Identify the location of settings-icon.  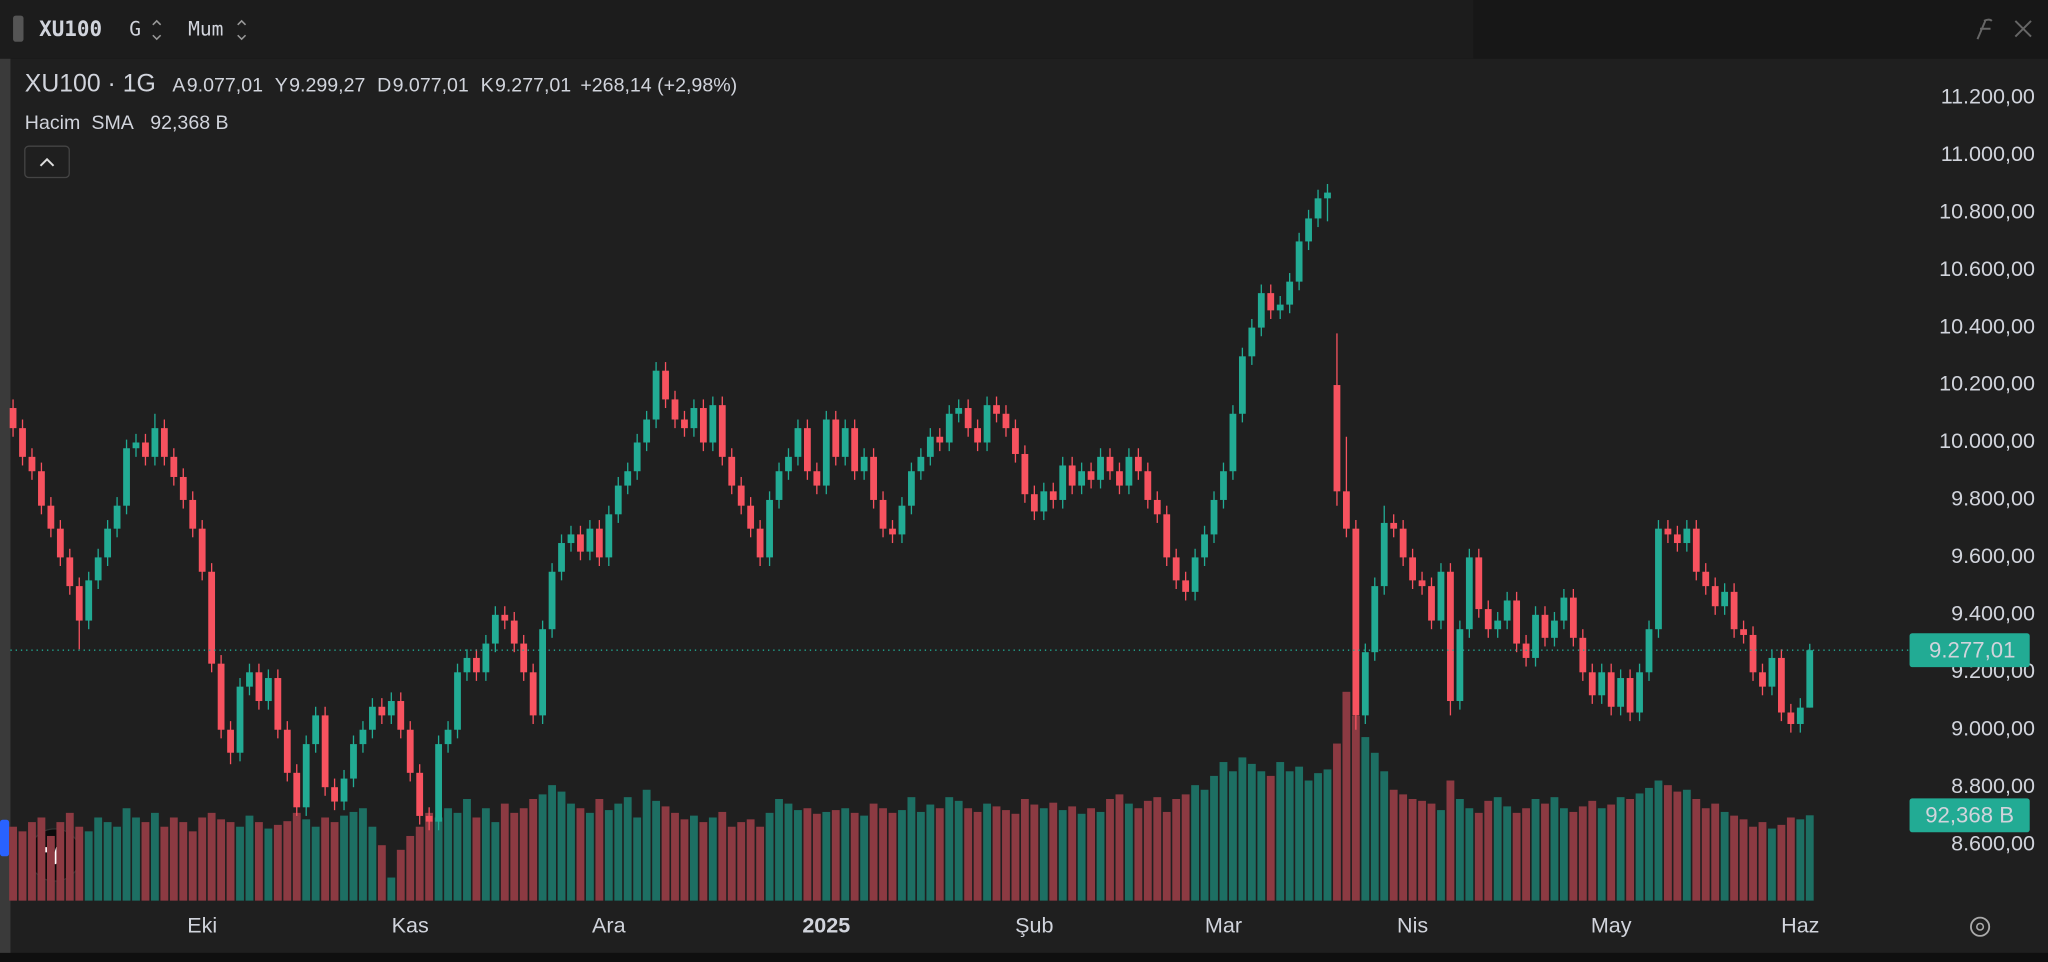
(1980, 926).